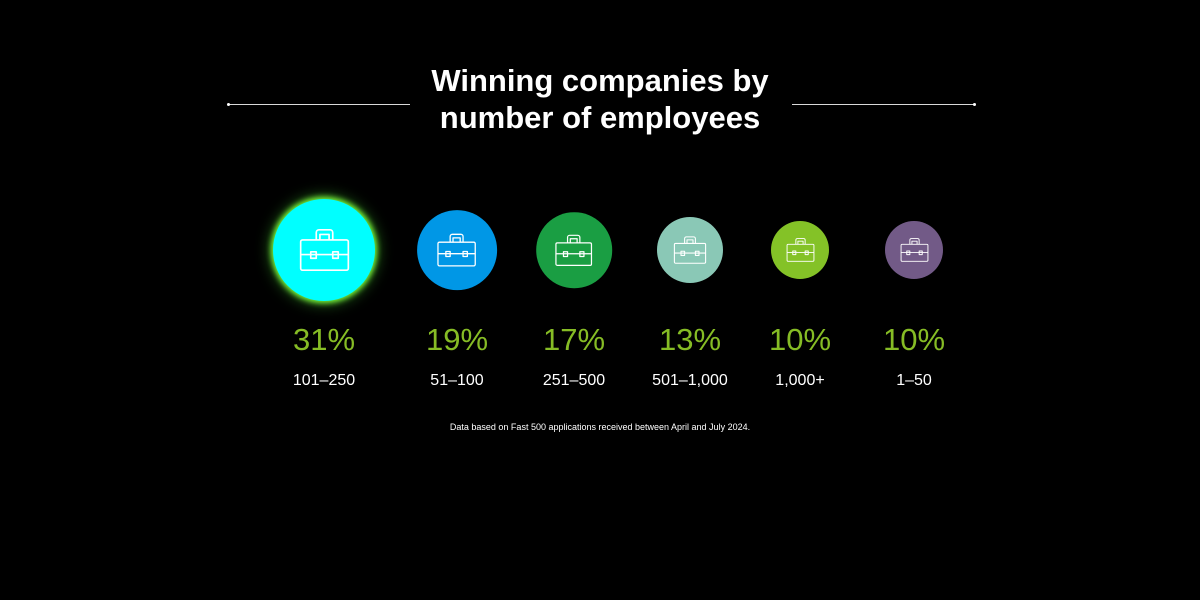 The width and height of the screenshot is (1200, 600). Describe the element at coordinates (690, 380) in the screenshot. I see `category-label: 501–1,000` at that location.